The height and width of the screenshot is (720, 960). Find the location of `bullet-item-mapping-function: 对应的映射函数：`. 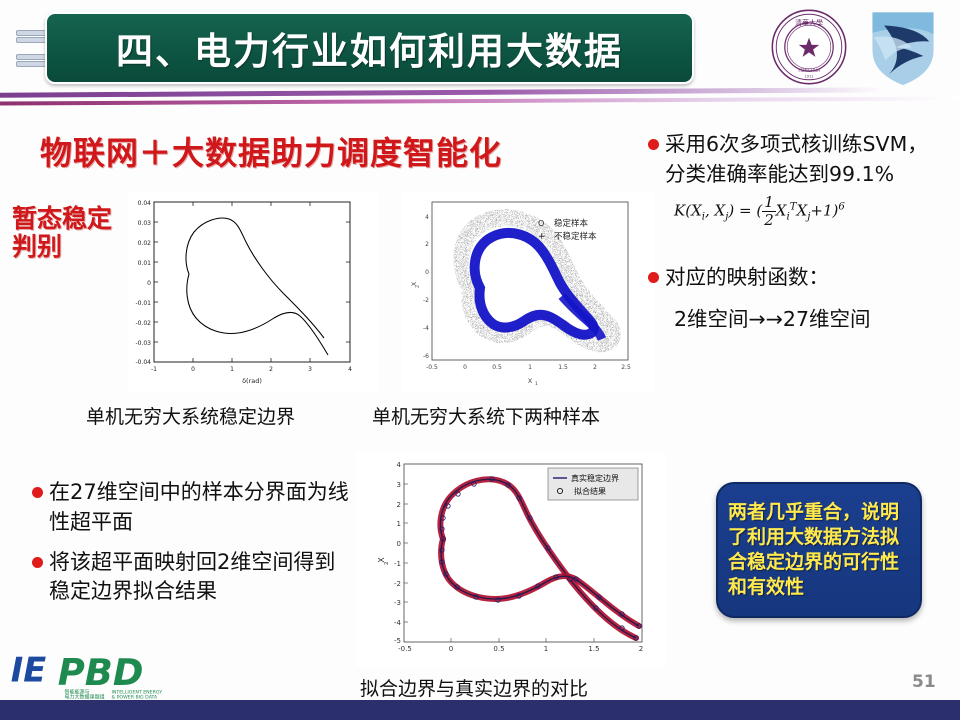

bullet-item-mapping-function: 对应的映射函数： is located at coordinates (798, 278).